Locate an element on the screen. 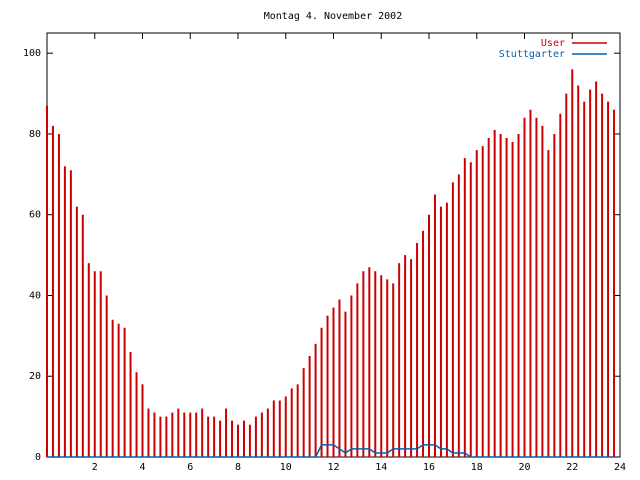 The width and height of the screenshot is (640, 480). x-tick-label: 24 is located at coordinates (620, 467).